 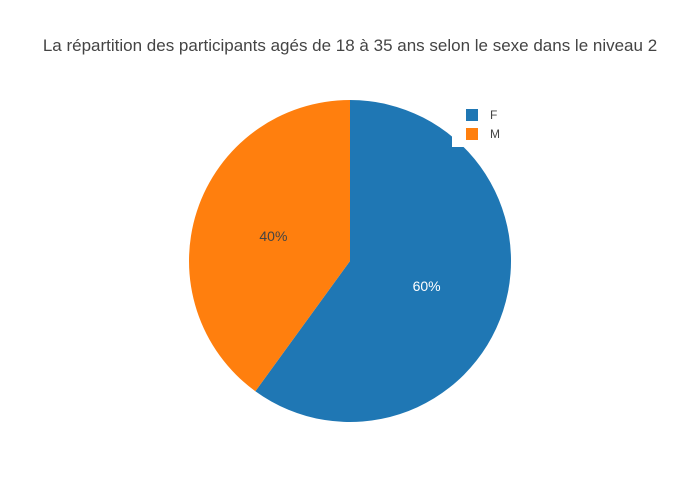 What do you see at coordinates (494, 114) in the screenshot?
I see `legend-label: F` at bounding box center [494, 114].